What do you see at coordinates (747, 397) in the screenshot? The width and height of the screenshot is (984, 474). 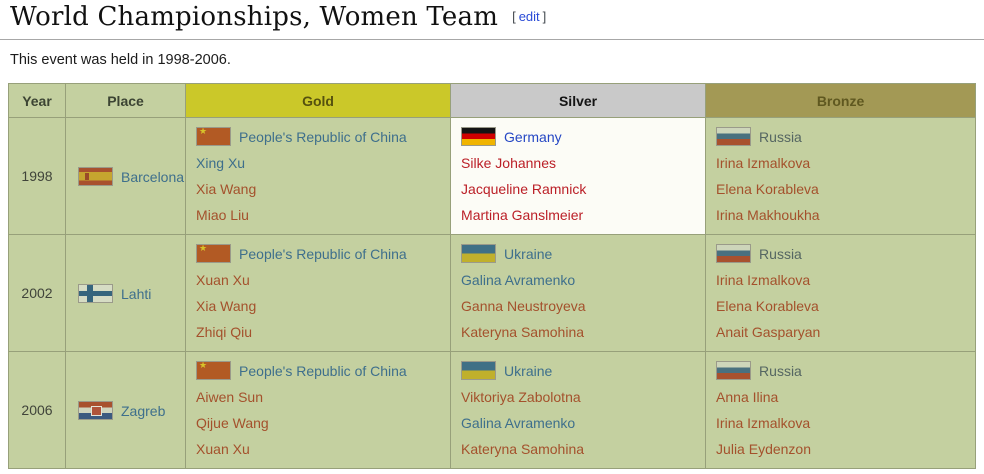 I see `athlete-link: Anna Ilina` at bounding box center [747, 397].